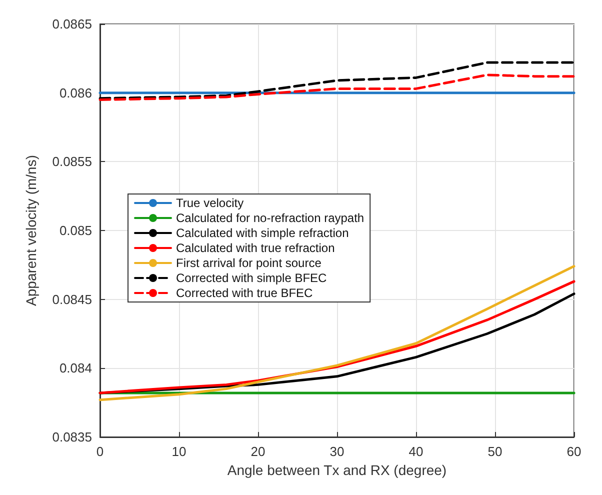  What do you see at coordinates (416, 451) in the screenshot?
I see `x-tick-label: 40` at bounding box center [416, 451].